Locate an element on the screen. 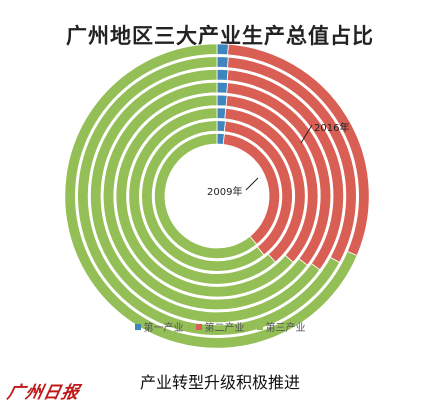  legend: 第一产业 第二产业 第三产业 is located at coordinates (220, 326).